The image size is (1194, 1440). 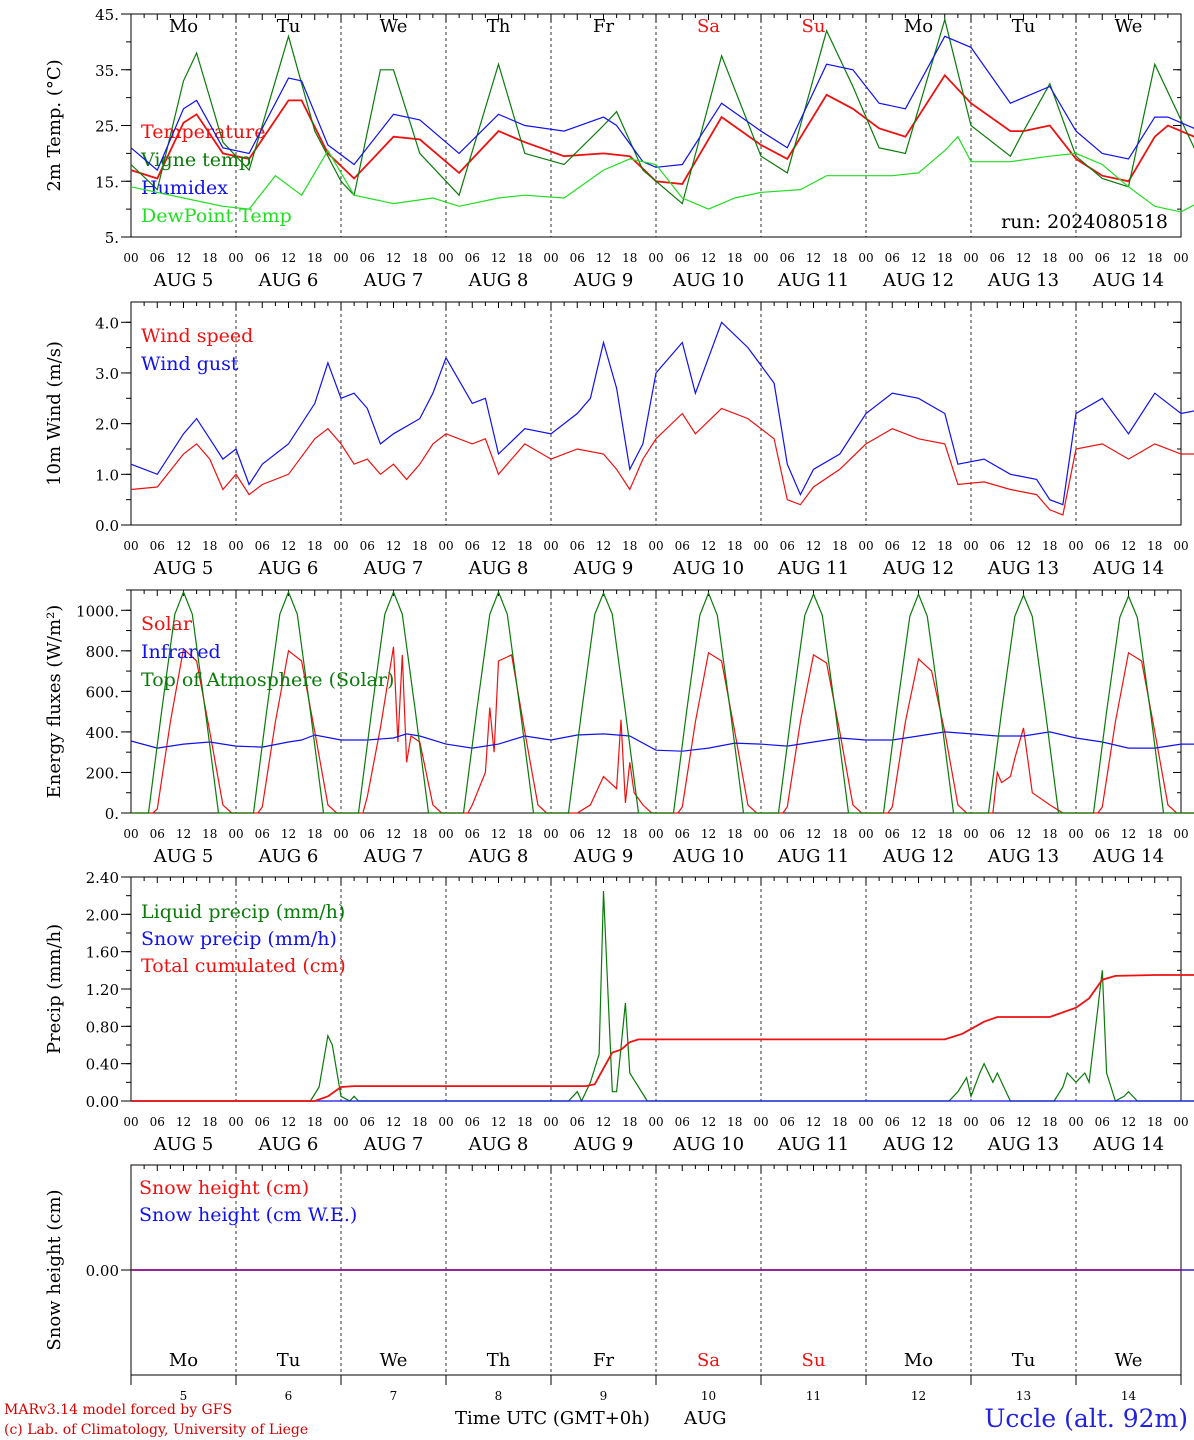 What do you see at coordinates (248, 1215) in the screenshot?
I see `legend-entry: Snow height (cm W.E.)` at bounding box center [248, 1215].